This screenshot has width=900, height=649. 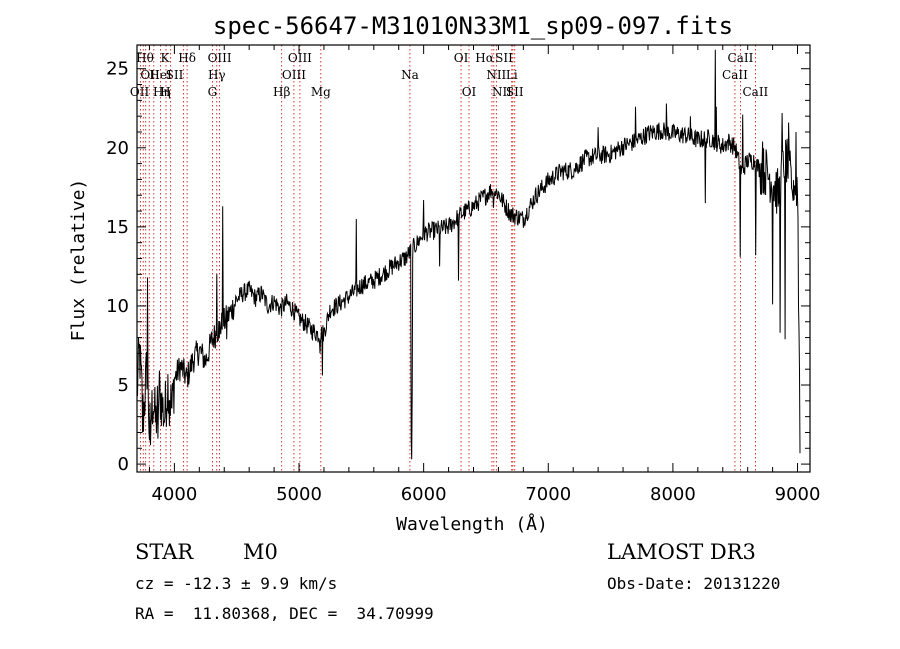 I want to click on x-tick-label: 8000, so click(x=673, y=494).